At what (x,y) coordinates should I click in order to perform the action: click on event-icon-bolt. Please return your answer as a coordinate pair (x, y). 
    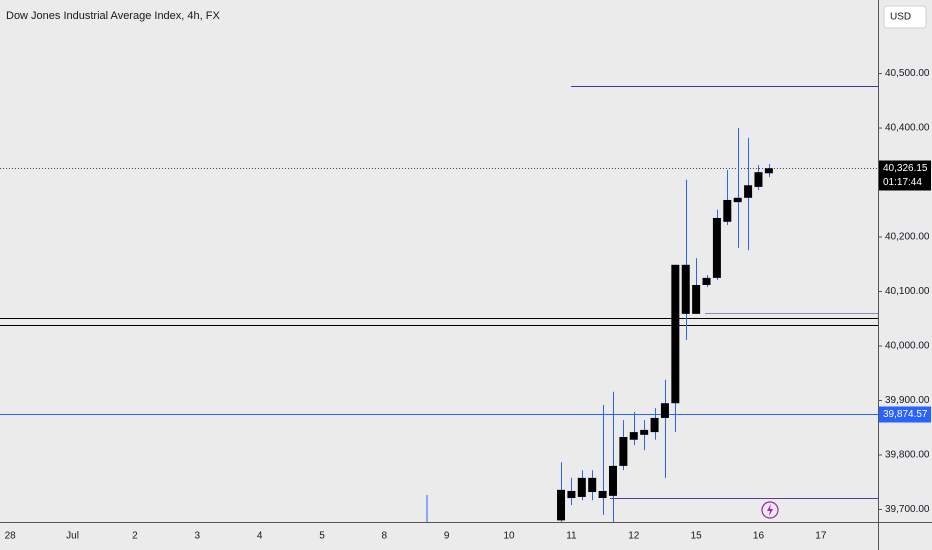
    Looking at the image, I should click on (770, 510).